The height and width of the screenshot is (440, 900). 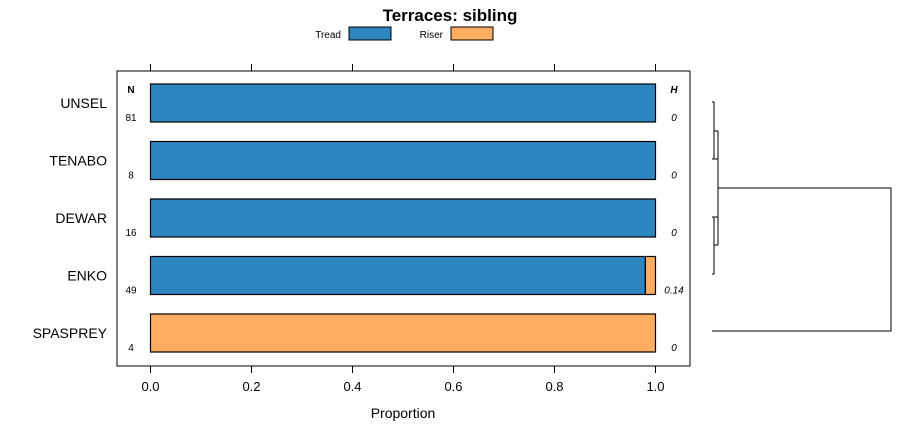 I want to click on bar-enko-tread, so click(x=397, y=275).